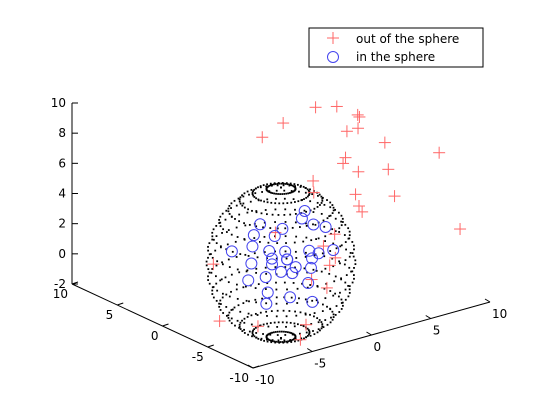 This screenshot has width=560, height=420. Describe the element at coordinates (407, 39) in the screenshot. I see `legend-label-out: out of the sphere` at that location.